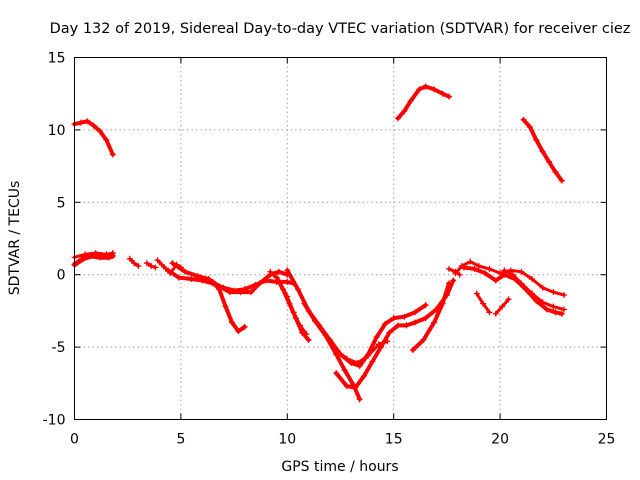  I want to click on y-tick-label: 15, so click(57, 59).